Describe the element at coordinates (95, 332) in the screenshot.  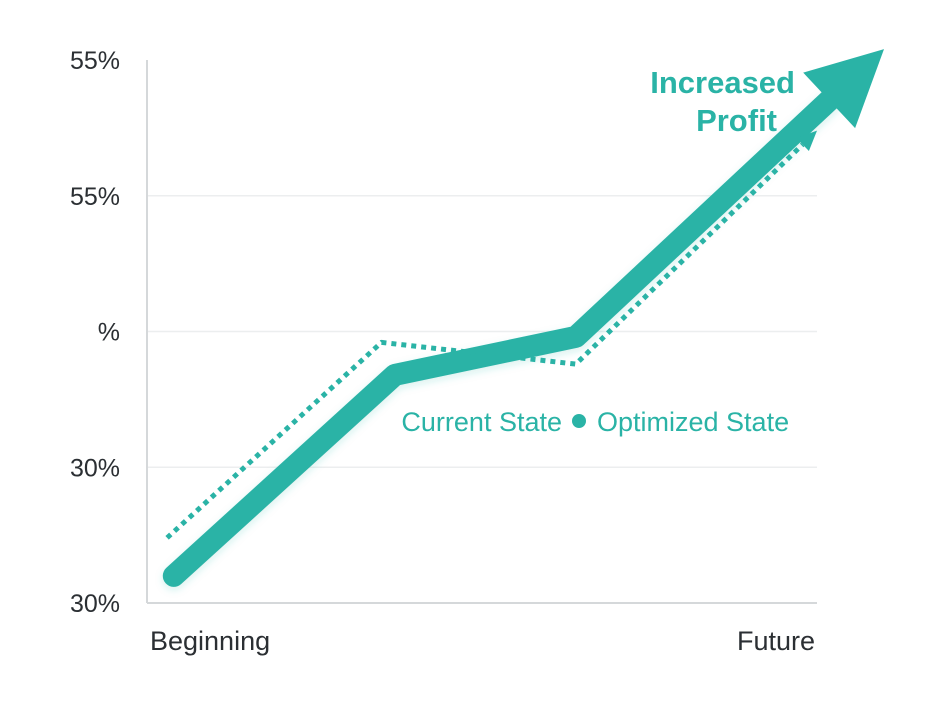
I see `y-tick-labels: 30% 30%% 55% 55%` at that location.